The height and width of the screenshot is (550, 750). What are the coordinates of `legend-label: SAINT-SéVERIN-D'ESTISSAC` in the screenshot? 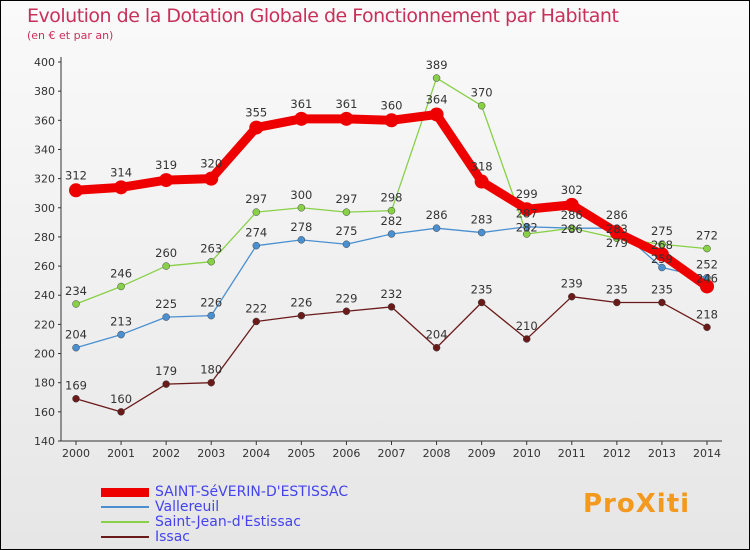 It's located at (252, 492).